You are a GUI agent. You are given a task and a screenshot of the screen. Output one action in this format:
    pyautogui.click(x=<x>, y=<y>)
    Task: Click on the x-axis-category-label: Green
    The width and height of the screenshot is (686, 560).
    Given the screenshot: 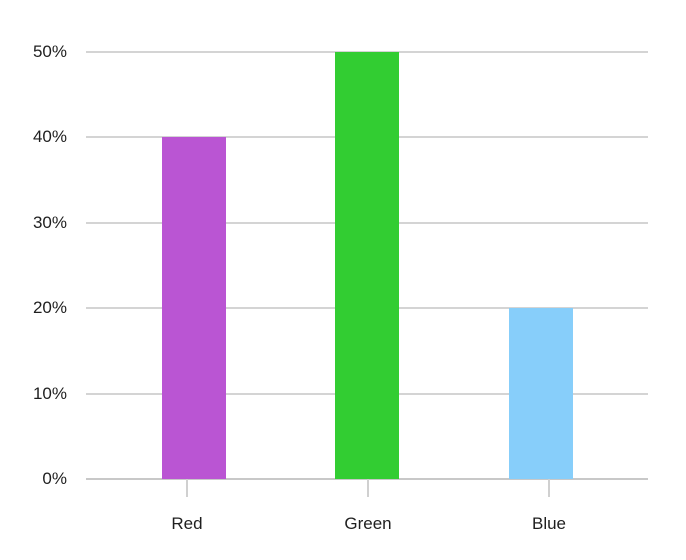 What is the action you would take?
    pyautogui.click(x=368, y=523)
    